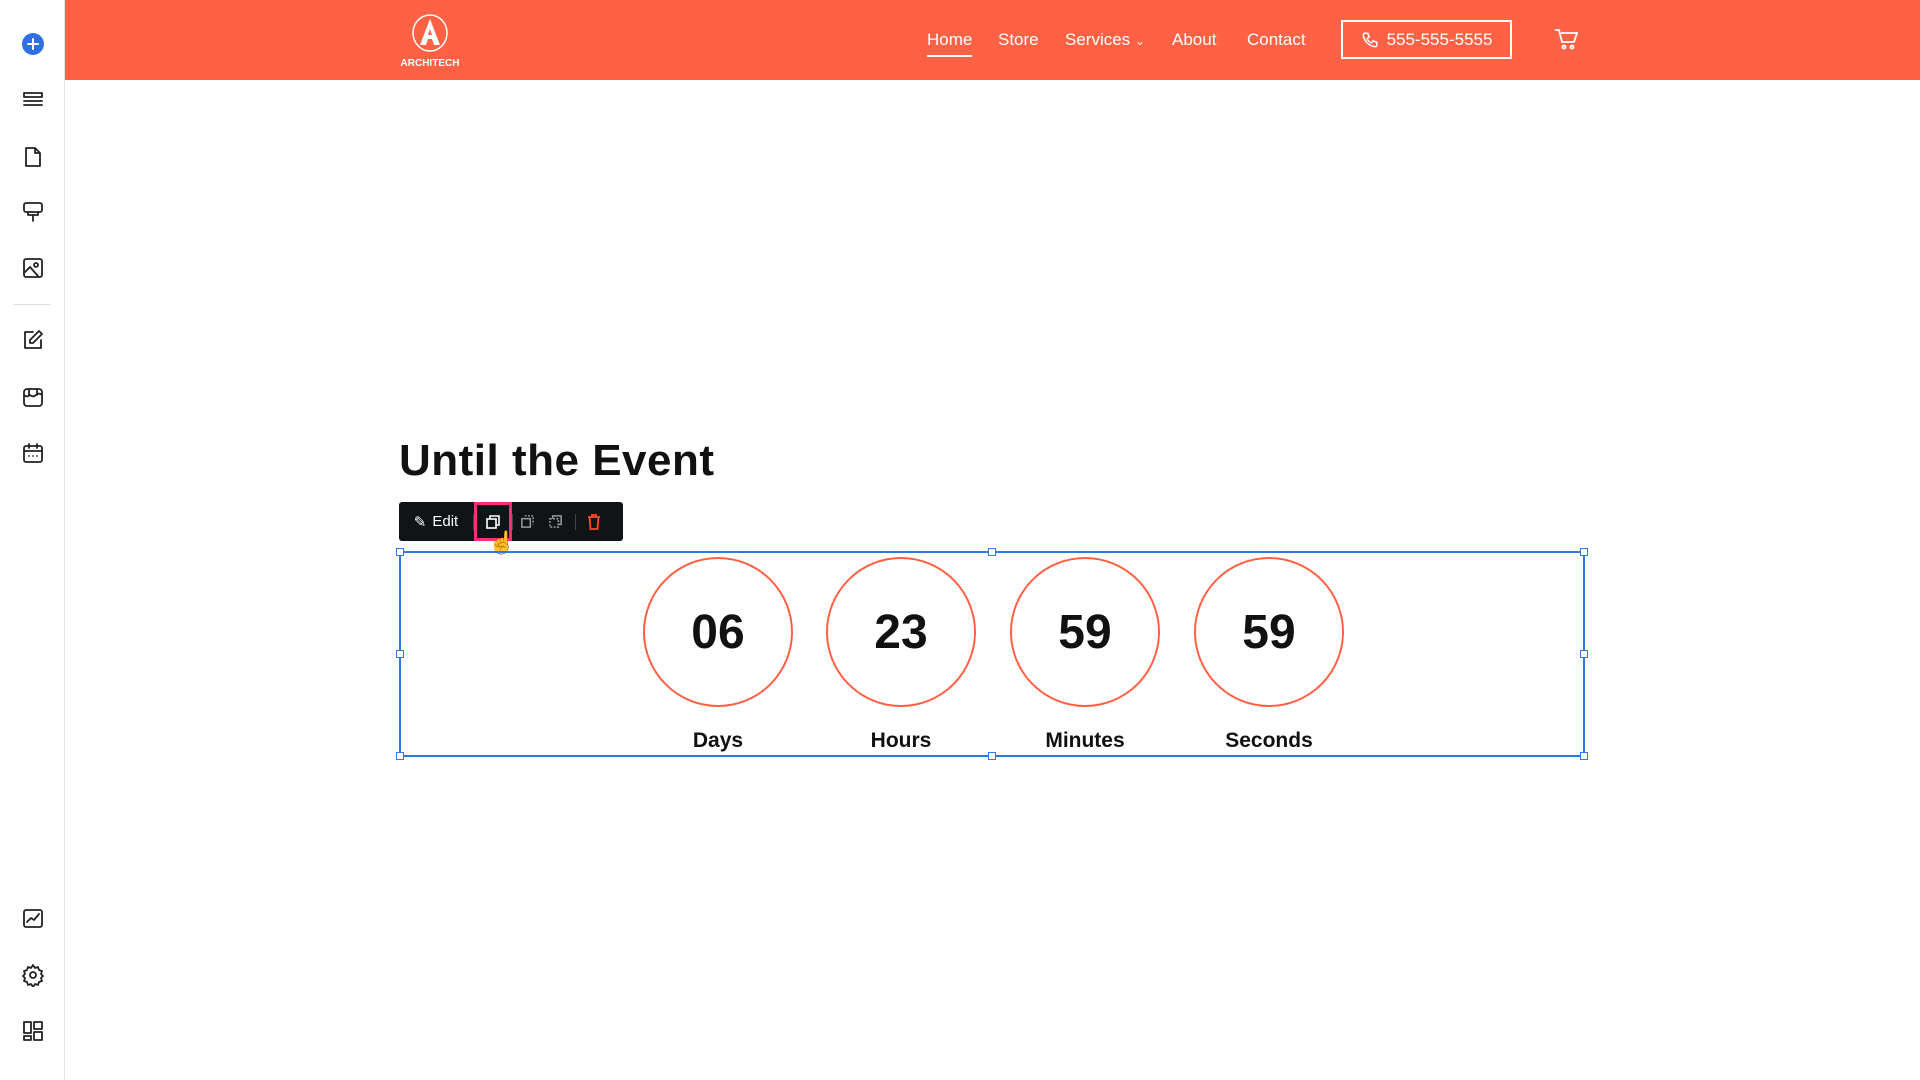 The height and width of the screenshot is (1080, 1920). Describe the element at coordinates (33, 157) in the screenshot. I see `page-icon` at that location.